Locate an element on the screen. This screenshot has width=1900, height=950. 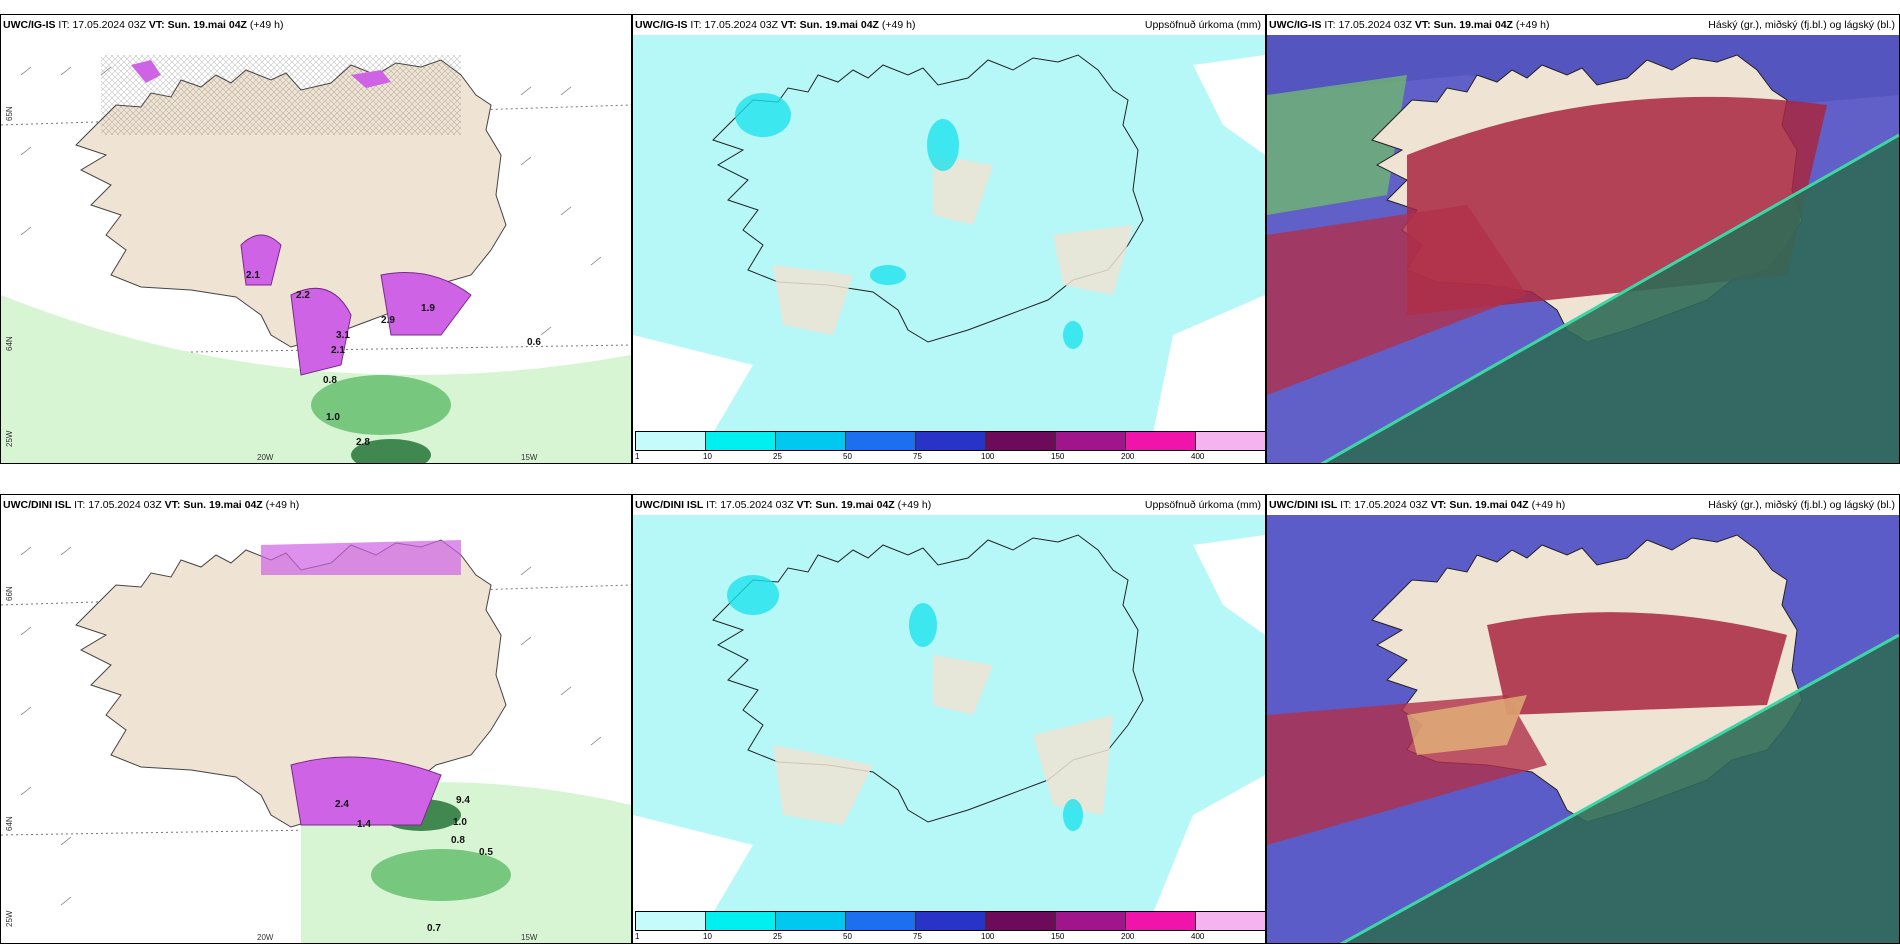
value-label: 2.8 is located at coordinates (363, 442).